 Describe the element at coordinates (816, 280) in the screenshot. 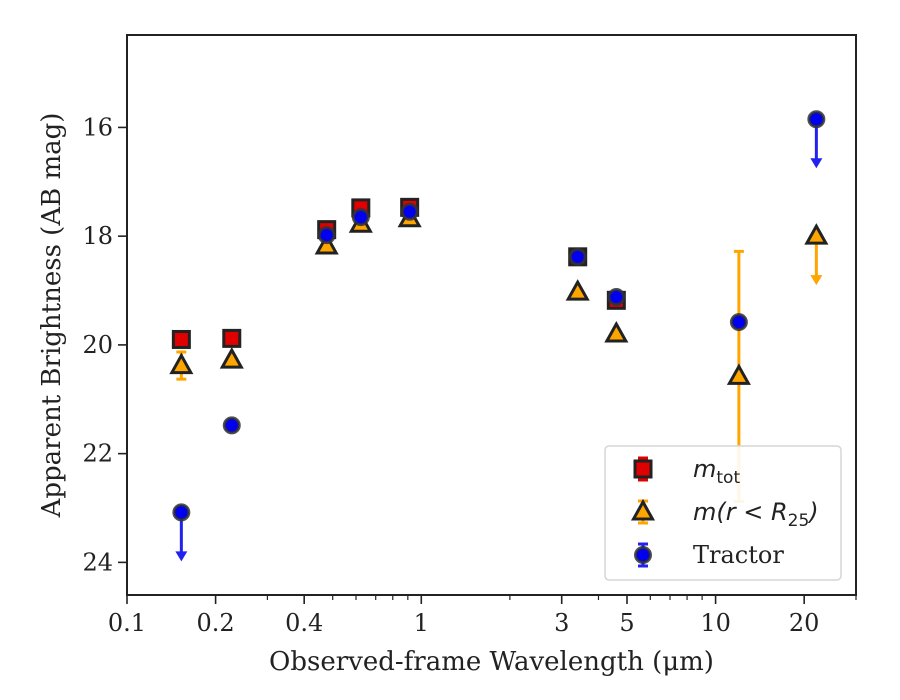

I see `triangle-upper-limit-arrow-head` at that location.